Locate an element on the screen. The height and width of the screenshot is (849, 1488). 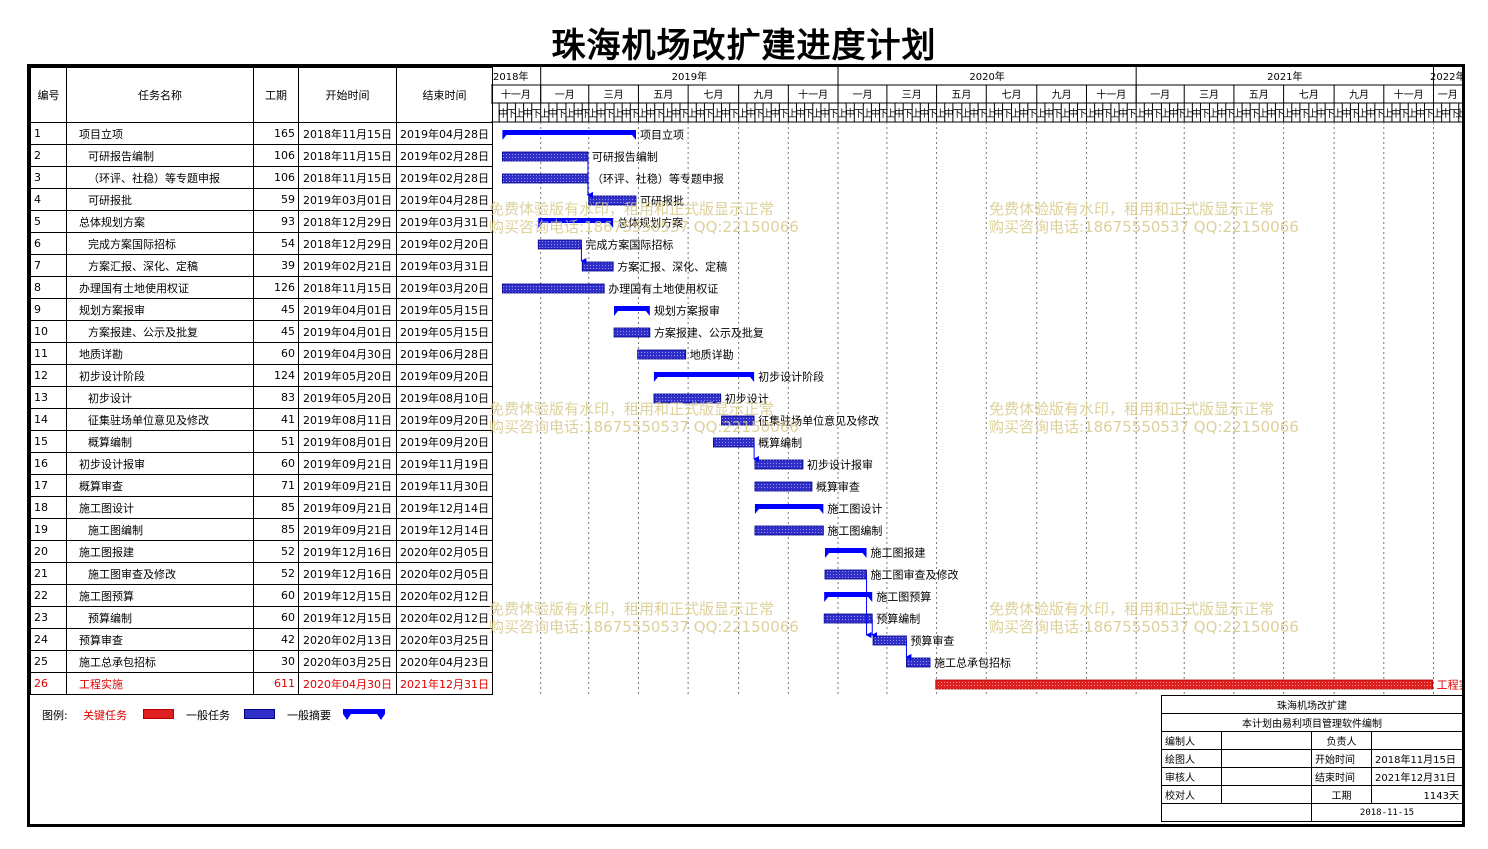
col-header-end: 结束时间 is located at coordinates (444, 95).